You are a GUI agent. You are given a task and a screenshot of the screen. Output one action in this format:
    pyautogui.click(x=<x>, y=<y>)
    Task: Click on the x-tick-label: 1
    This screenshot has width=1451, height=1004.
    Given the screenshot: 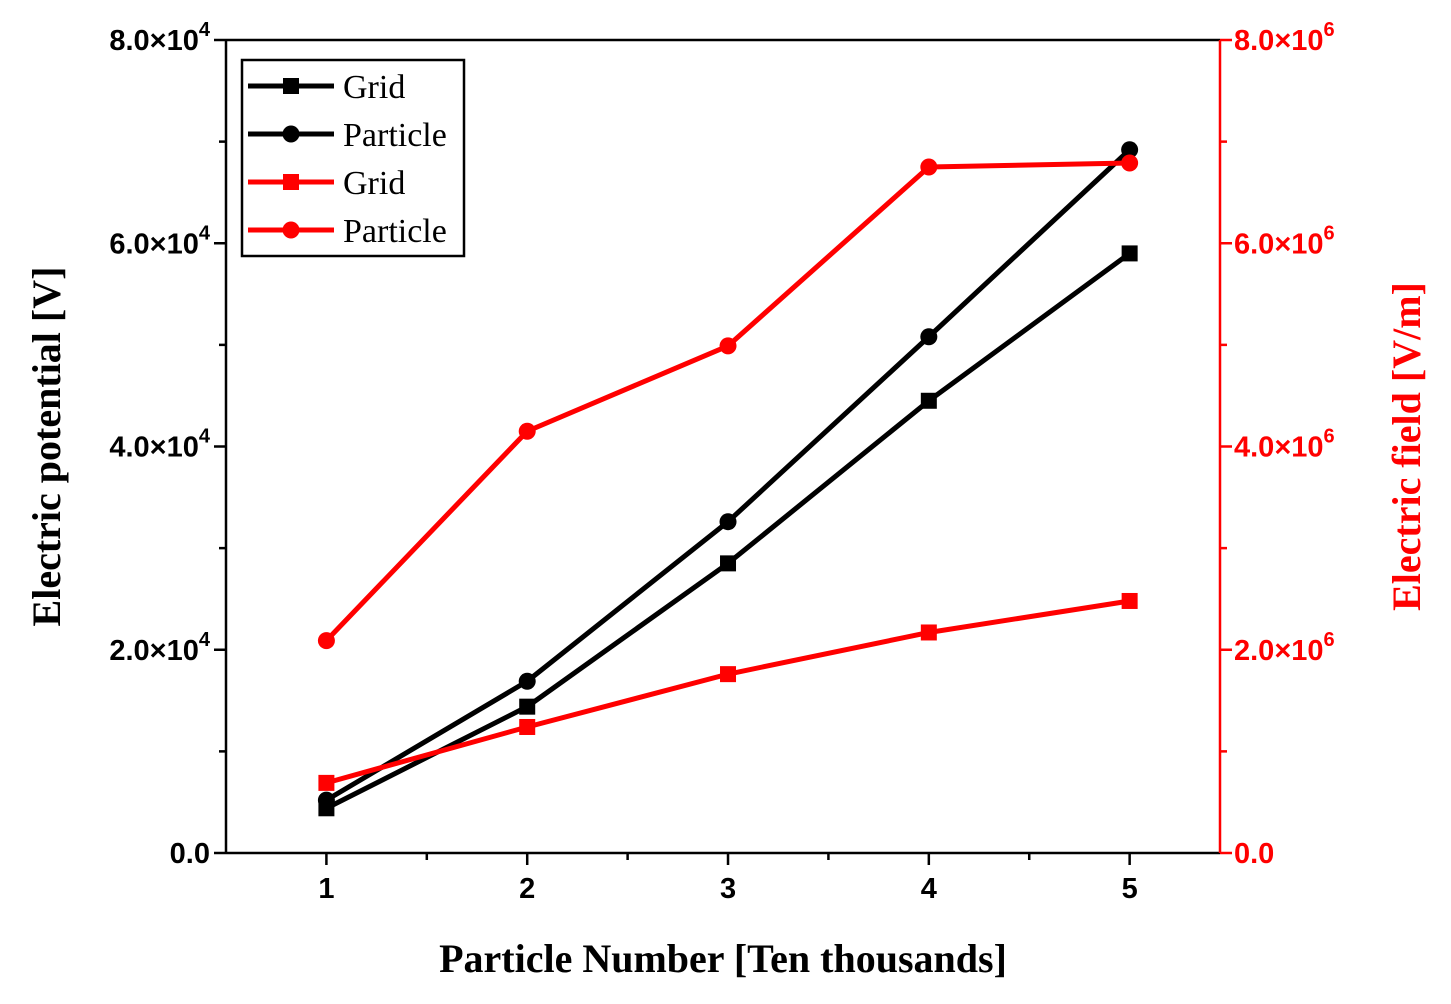 What is the action you would take?
    pyautogui.click(x=326, y=889)
    